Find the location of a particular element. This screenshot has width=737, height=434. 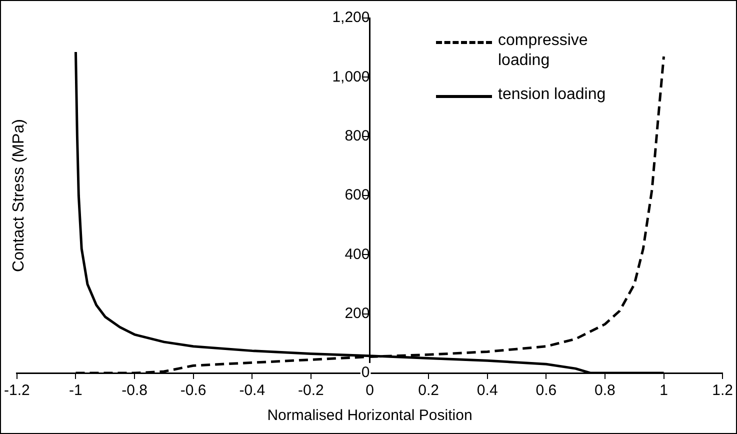

x-tick-label: -0.2 is located at coordinates (311, 391).